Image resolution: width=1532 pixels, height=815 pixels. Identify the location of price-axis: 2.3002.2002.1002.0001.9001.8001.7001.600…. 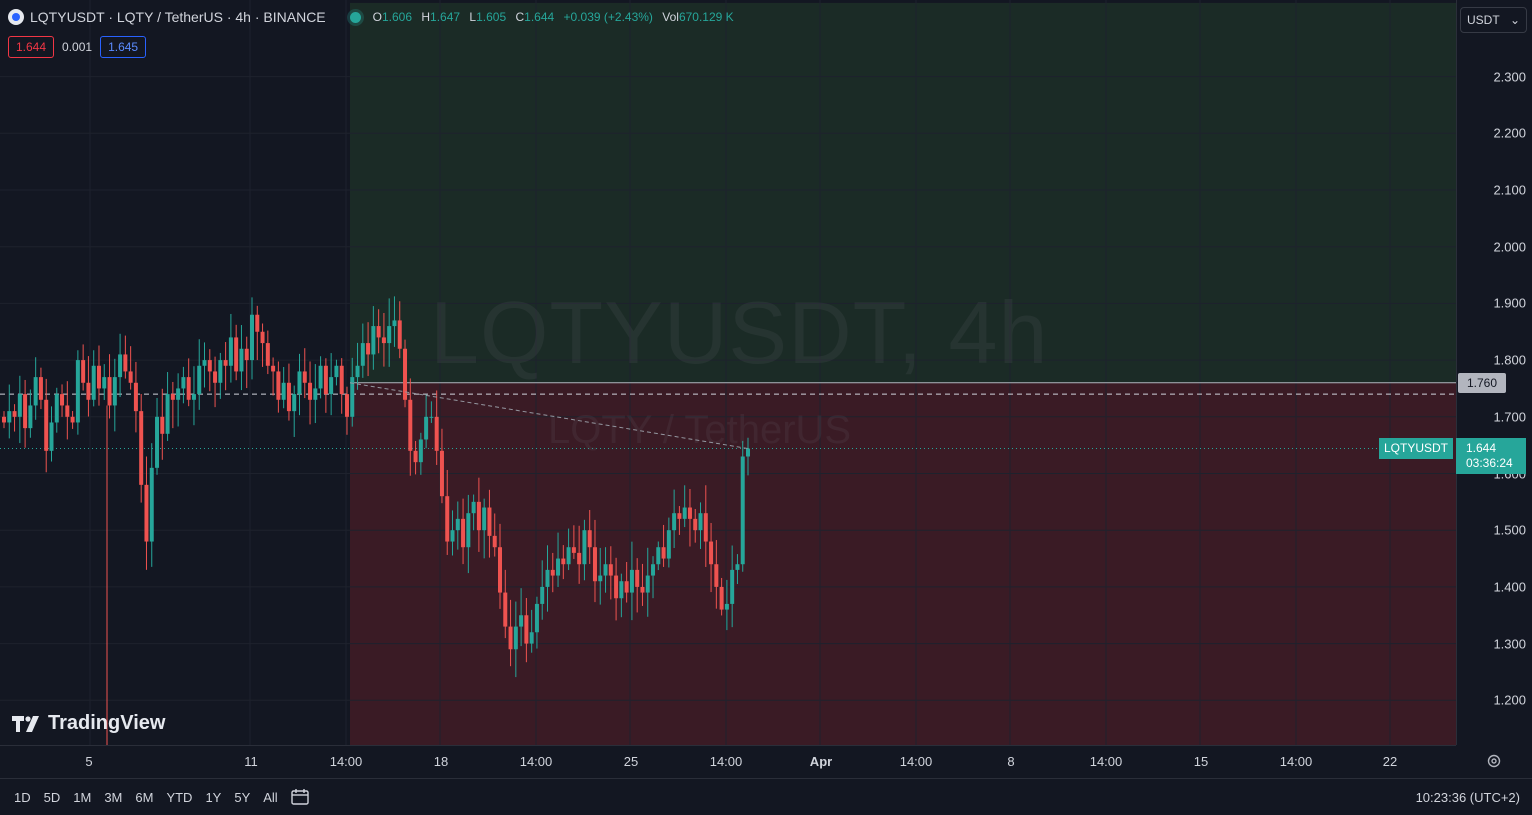
(1494, 372).